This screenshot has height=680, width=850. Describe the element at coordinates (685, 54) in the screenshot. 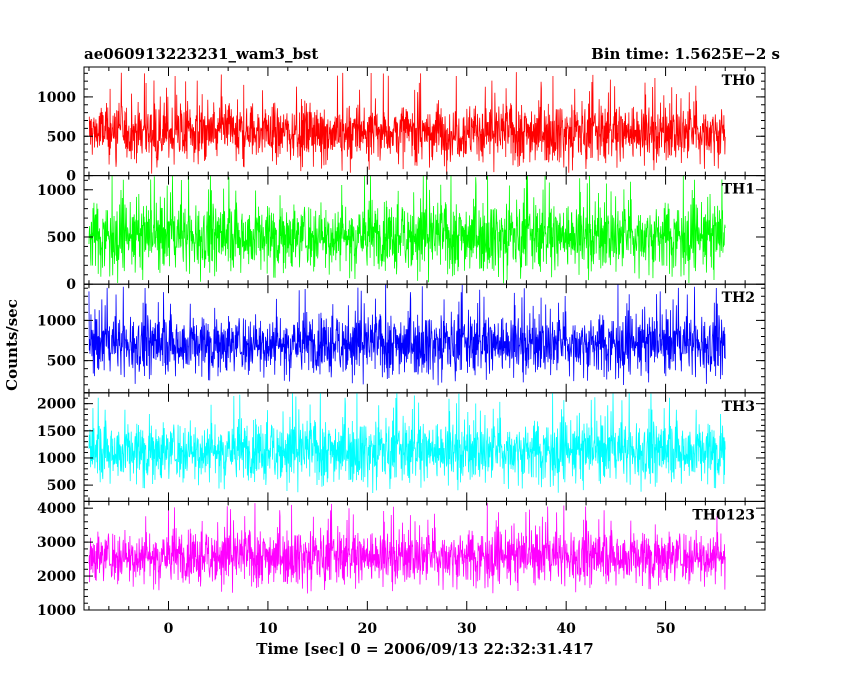

I see `bin-time-label: Bin time: 1.5625E−2 s` at that location.